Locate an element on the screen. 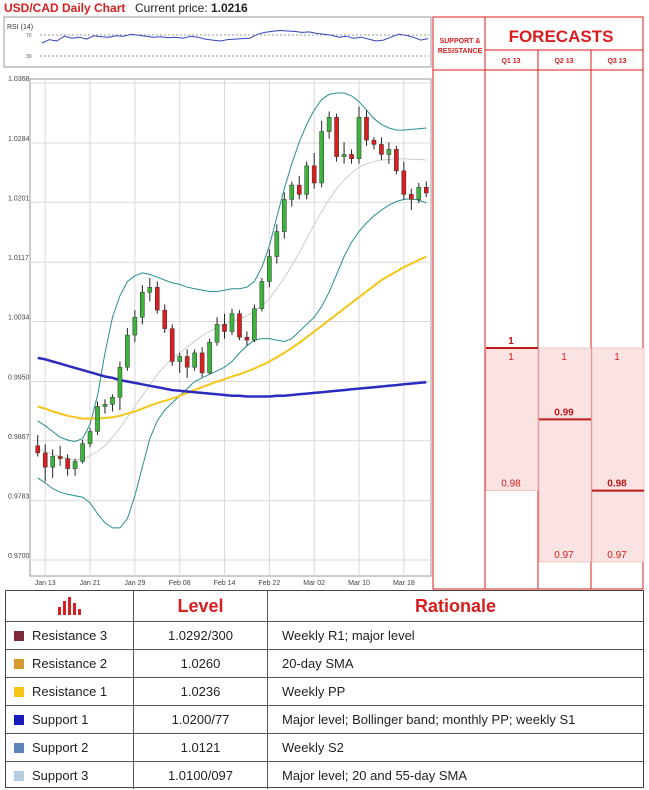 This screenshot has height=790, width=649. sr-label-line1: SUPPORT & is located at coordinates (460, 41).